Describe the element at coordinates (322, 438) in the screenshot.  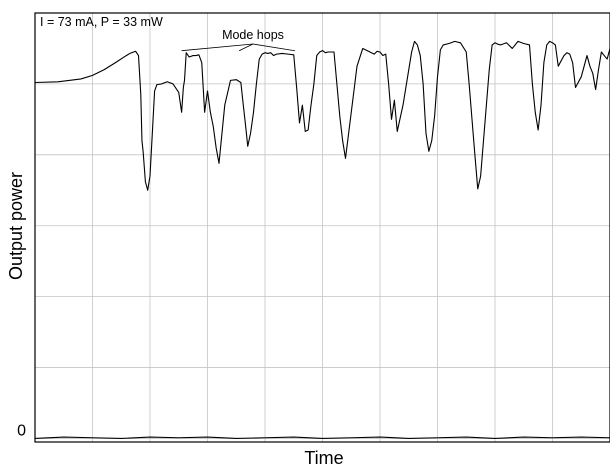
I see `baseline-trace` at that location.